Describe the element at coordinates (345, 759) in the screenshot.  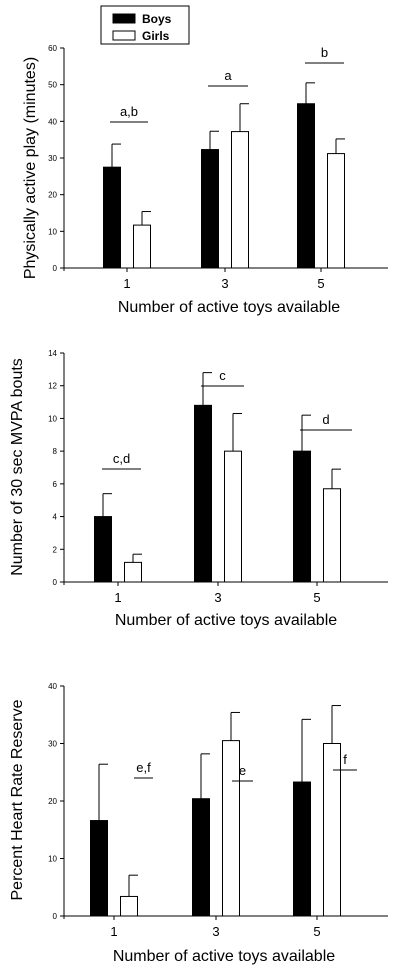
I see `significance-label: f` at that location.